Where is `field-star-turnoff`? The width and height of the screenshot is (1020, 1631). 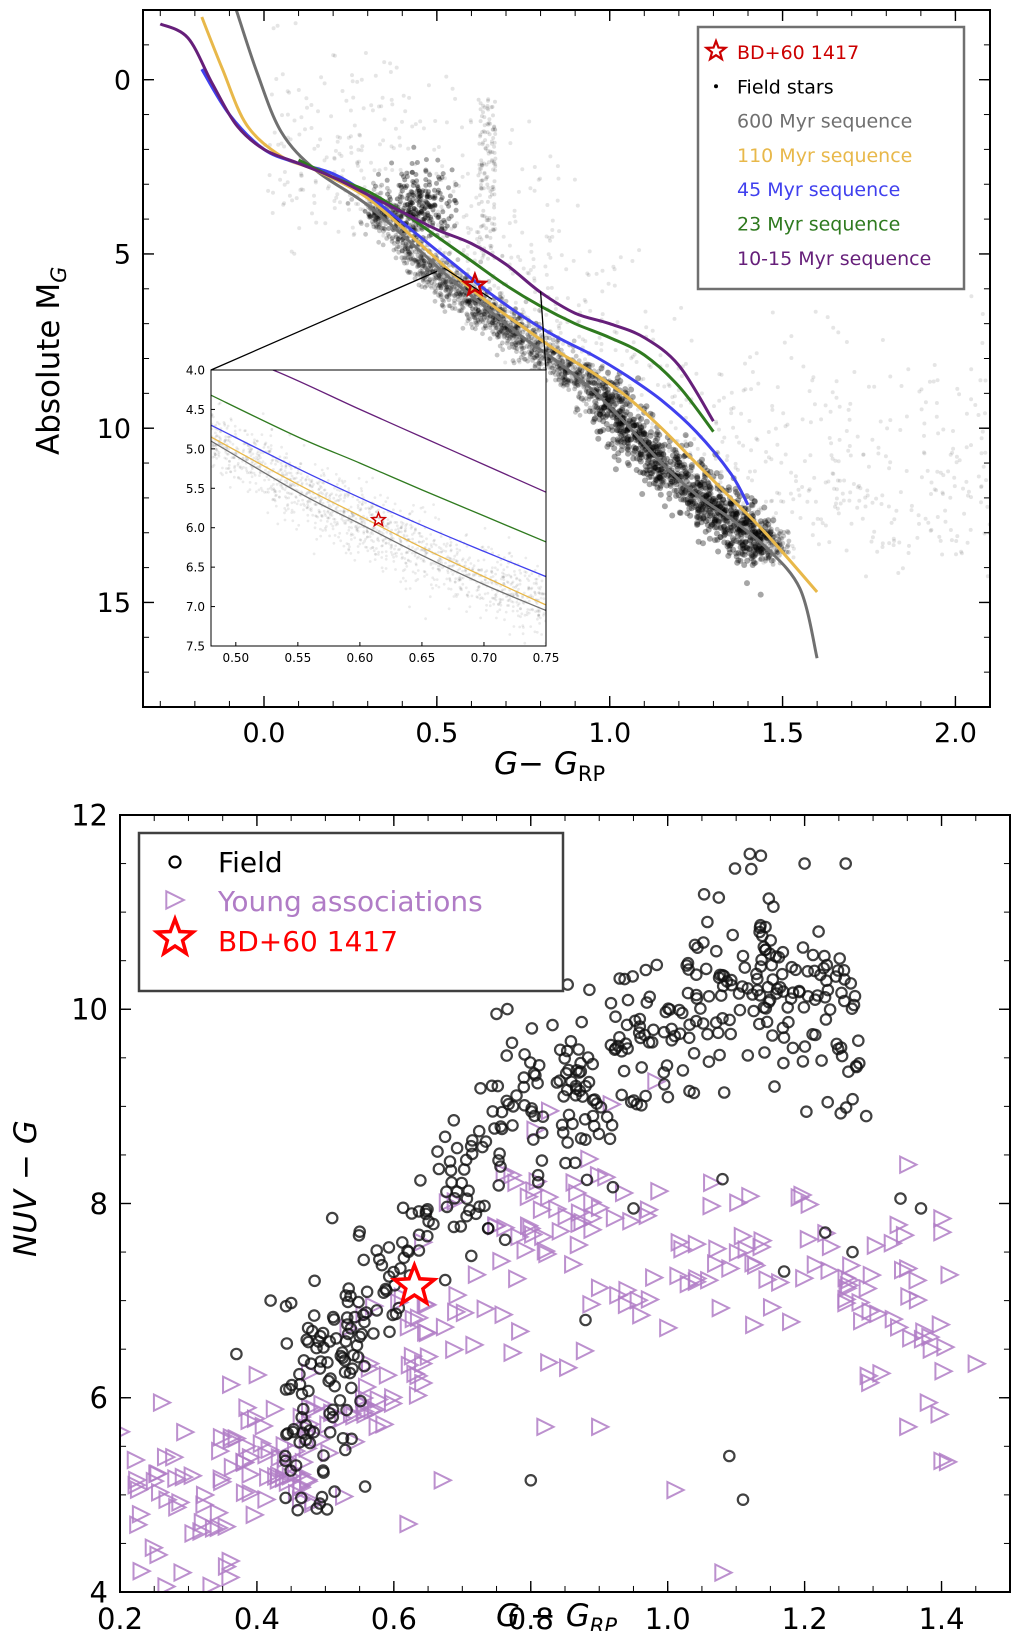 field-star-turnoff is located at coordinates (412, 163).